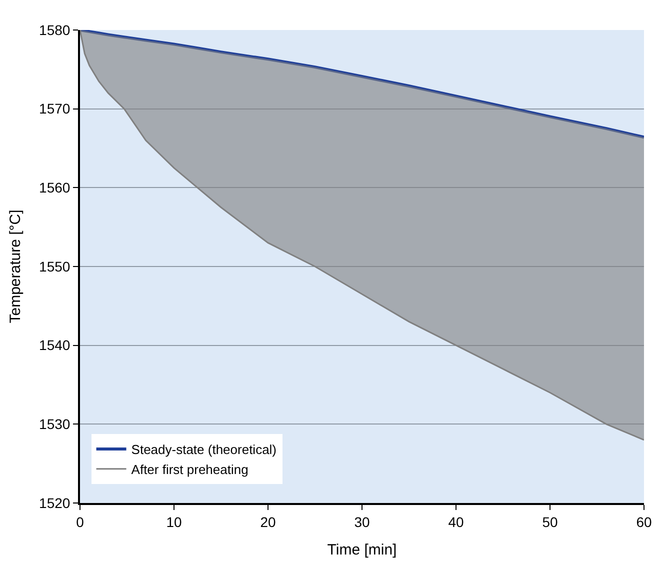 The width and height of the screenshot is (669, 568). Describe the element at coordinates (54, 345) in the screenshot. I see `y-tick-label: 1540` at that location.